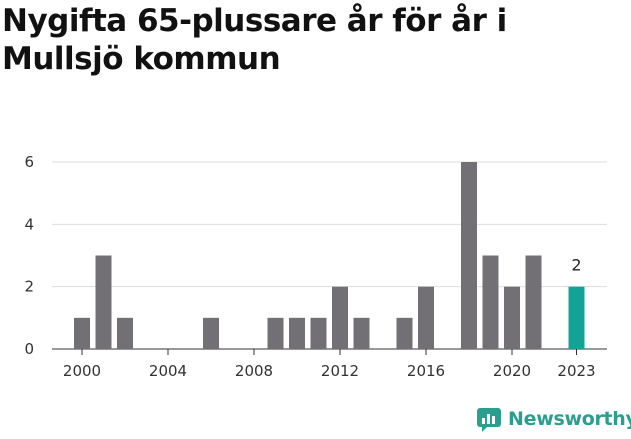  I want to click on y-tick-label: 2, so click(29, 287).